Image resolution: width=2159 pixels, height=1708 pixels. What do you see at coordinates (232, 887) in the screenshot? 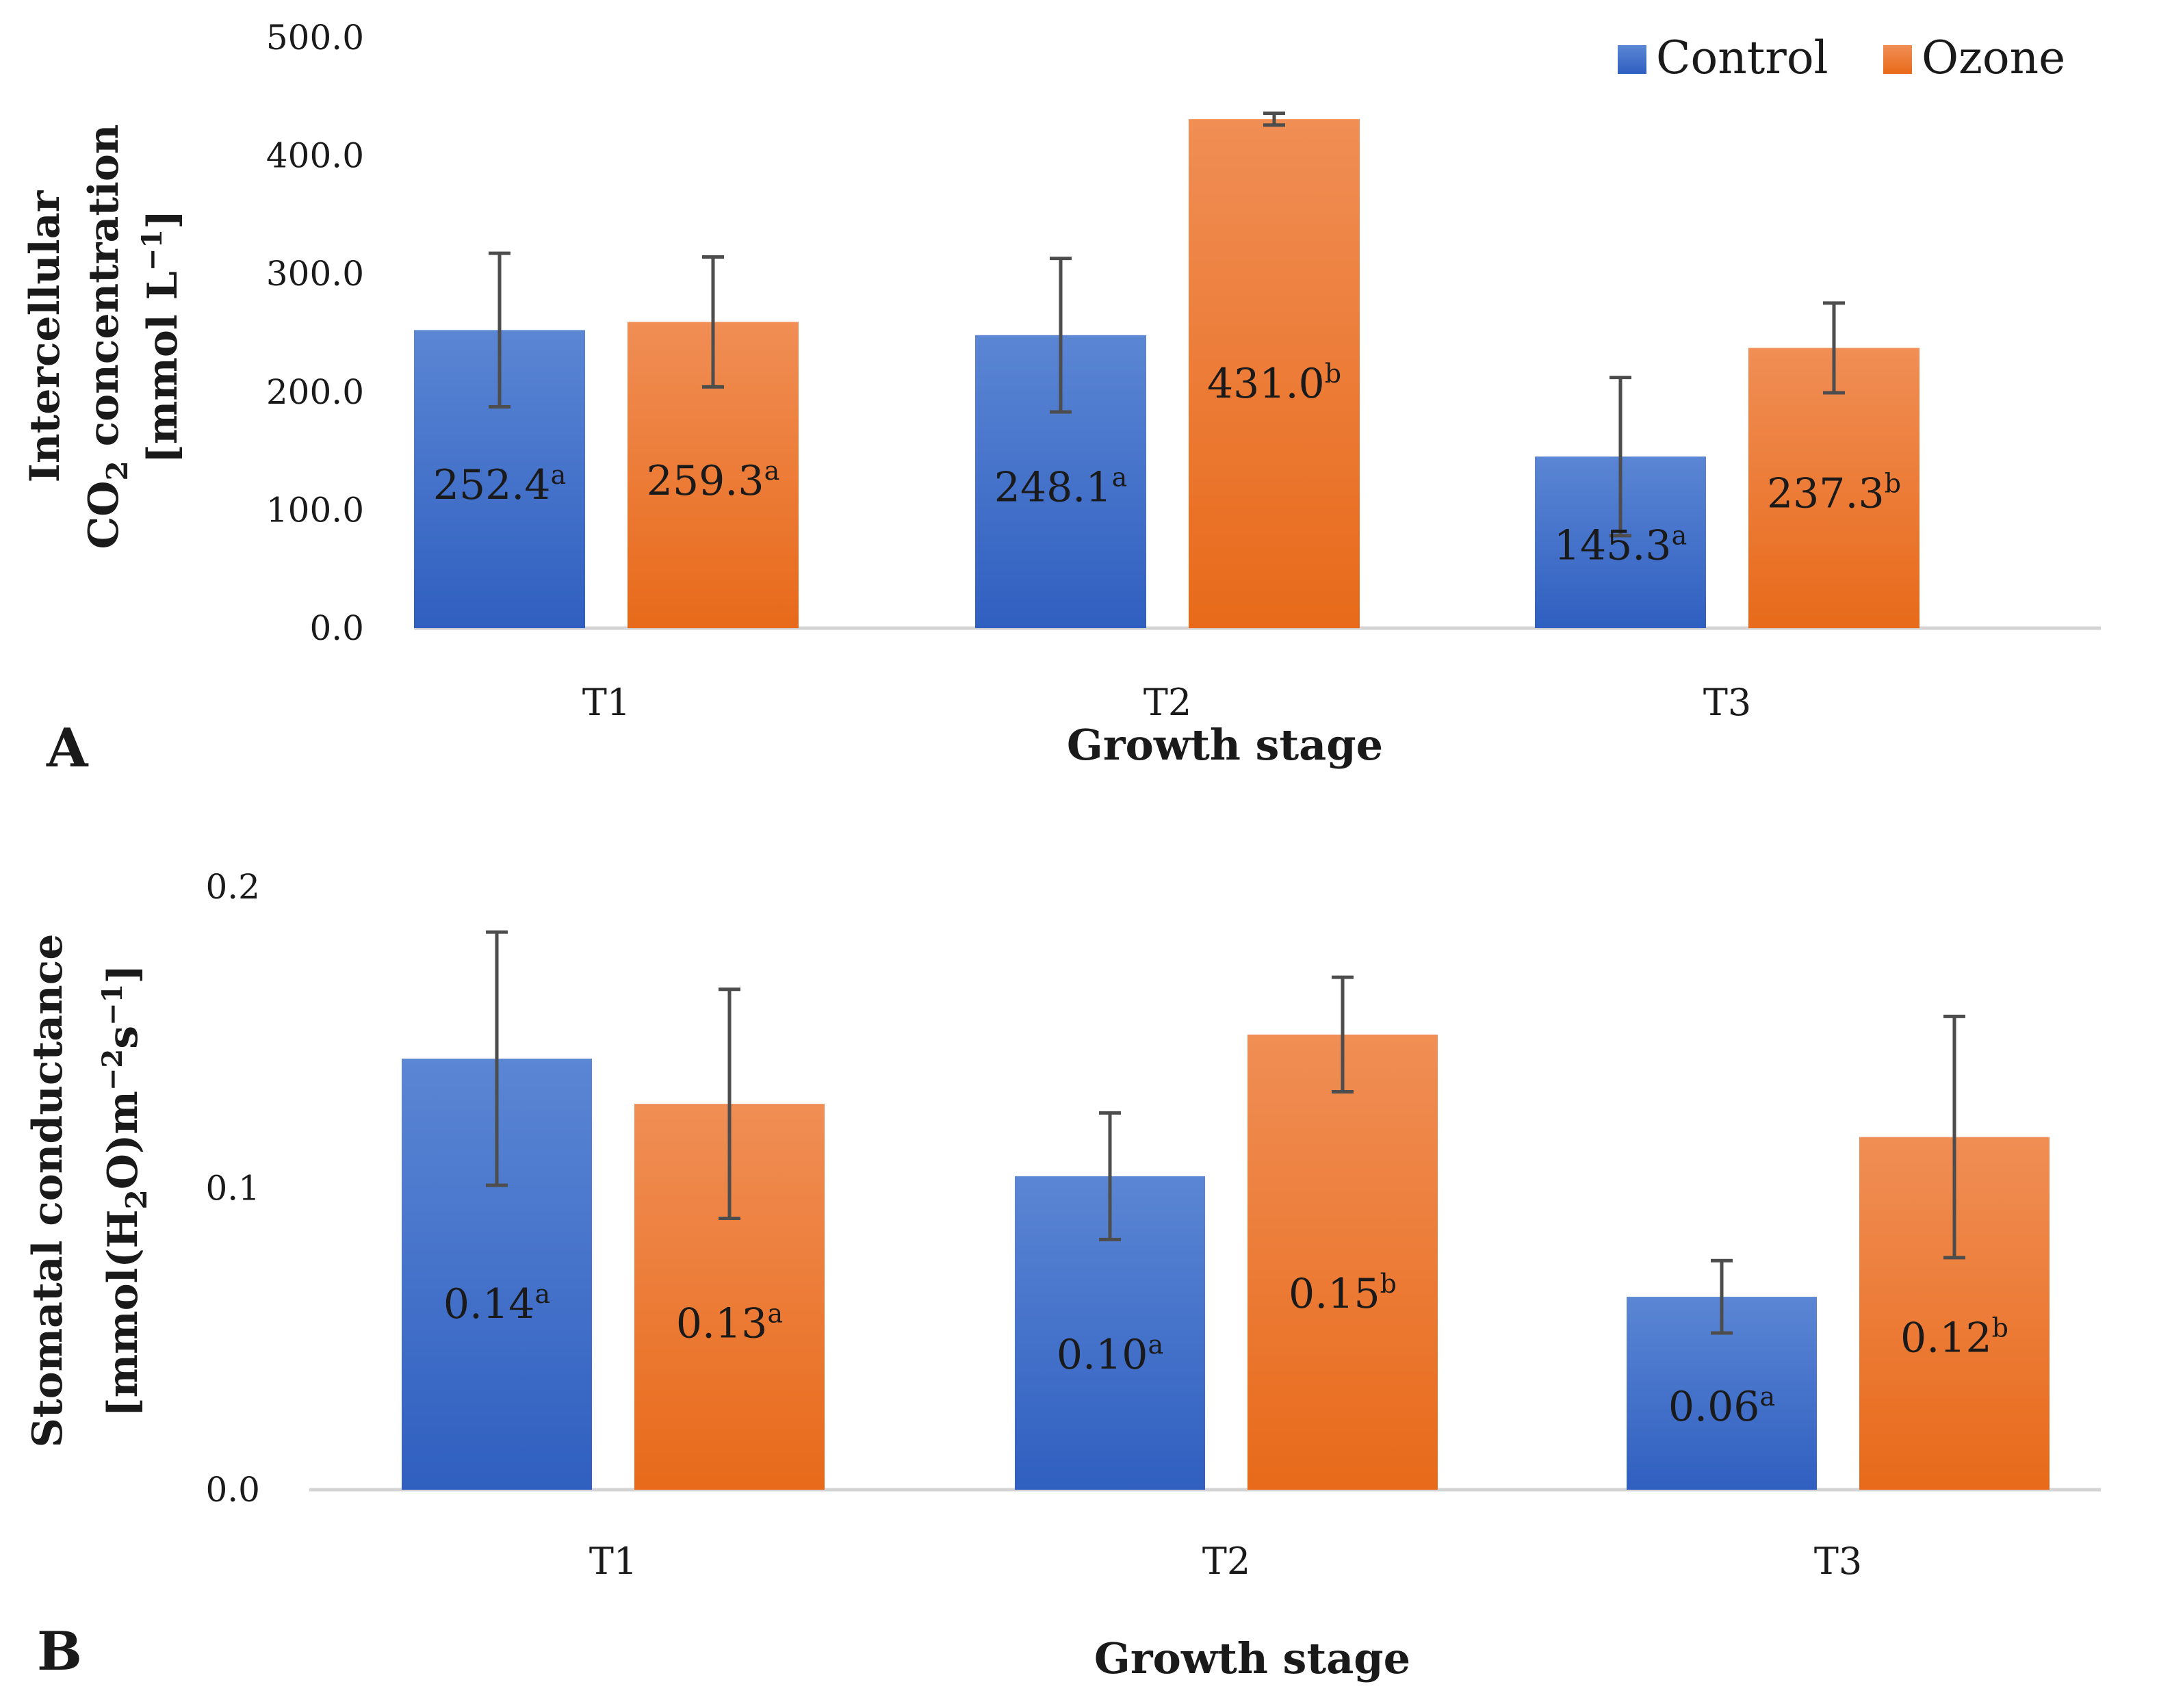
I see `panel-b-y-tick-label: 0.2` at bounding box center [232, 887].